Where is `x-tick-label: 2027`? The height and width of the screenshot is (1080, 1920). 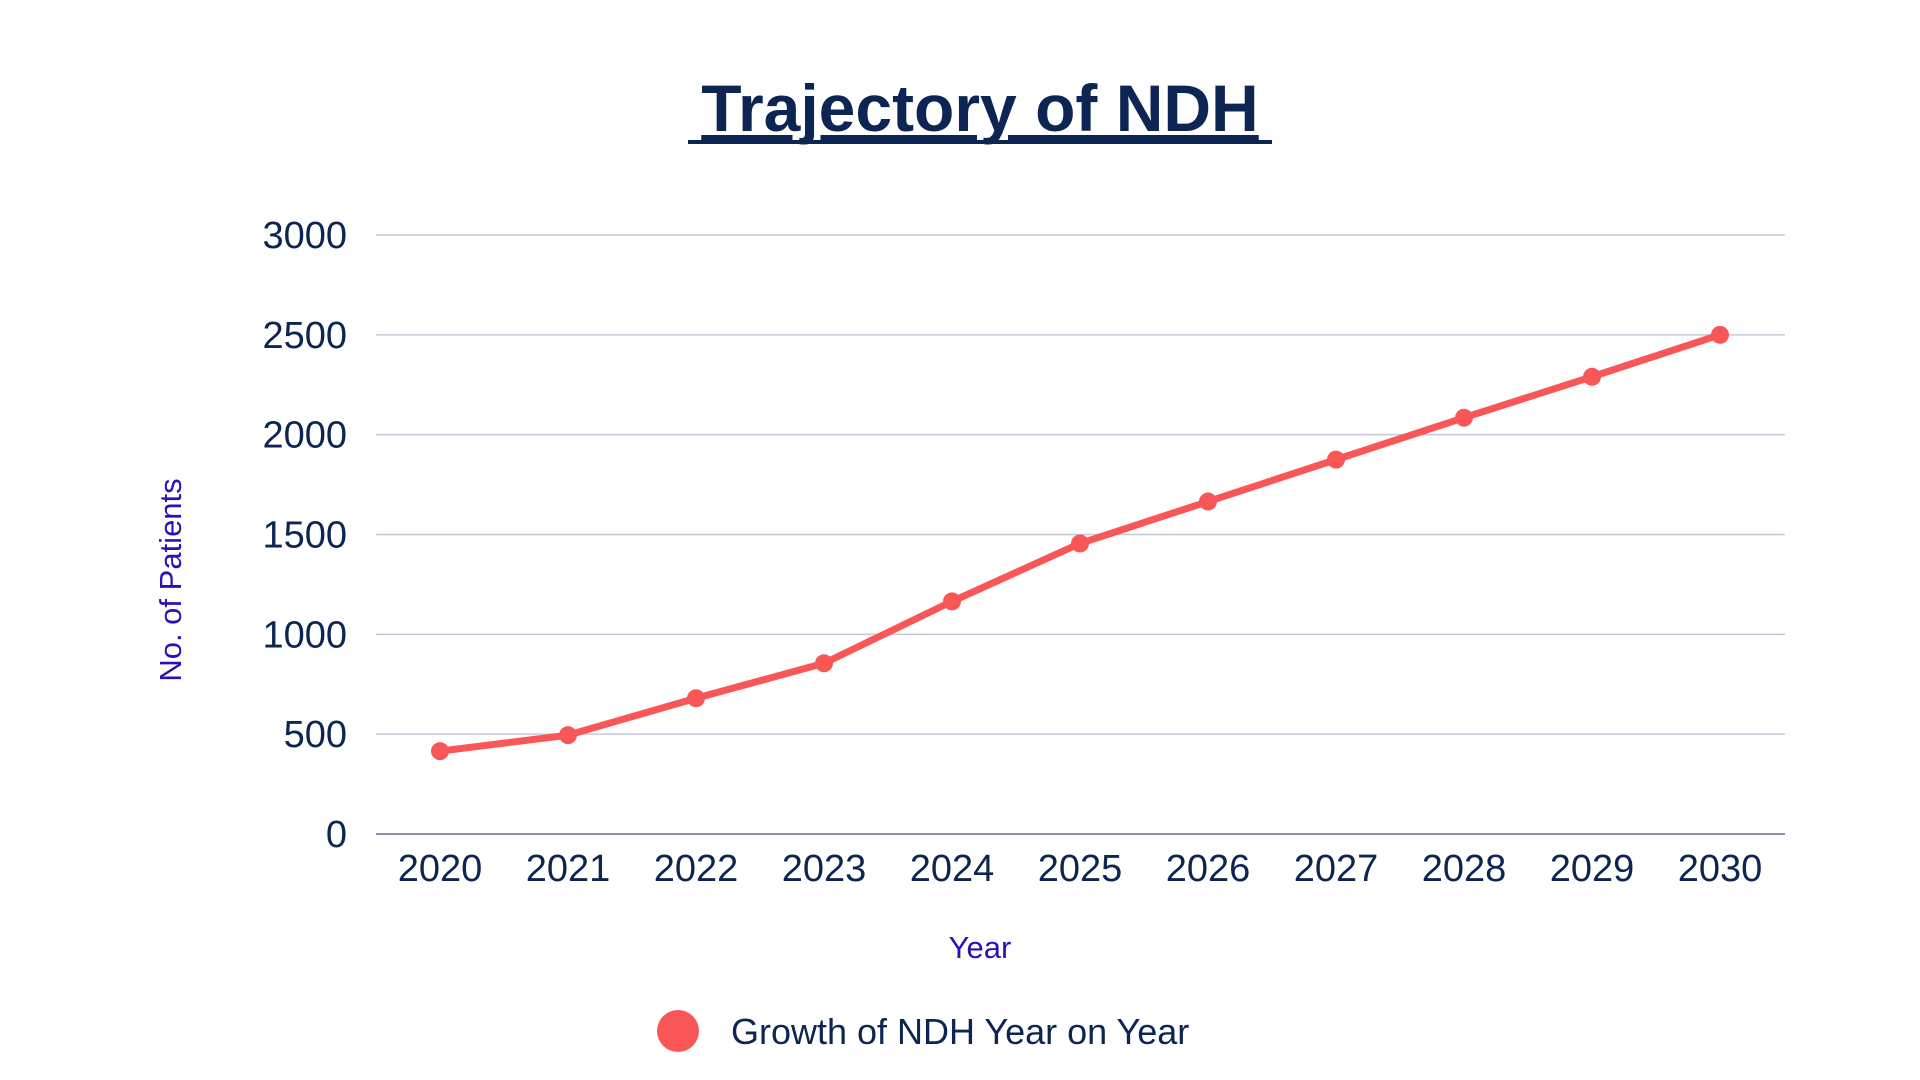 x-tick-label: 2027 is located at coordinates (1336, 869).